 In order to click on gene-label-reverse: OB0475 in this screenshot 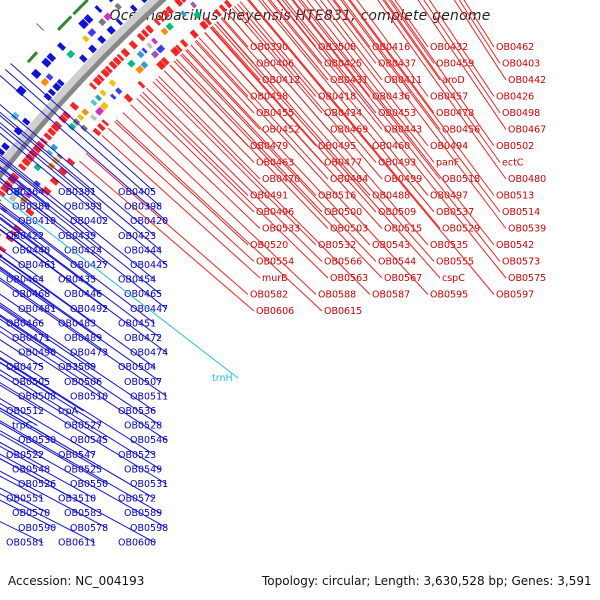, I will do `click(25, 367)`.